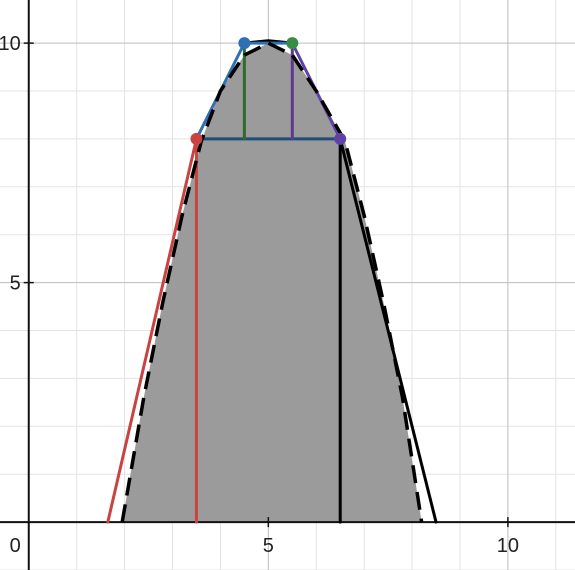 The height and width of the screenshot is (570, 575). I want to click on y-tick-label-10: 10, so click(10, 44).